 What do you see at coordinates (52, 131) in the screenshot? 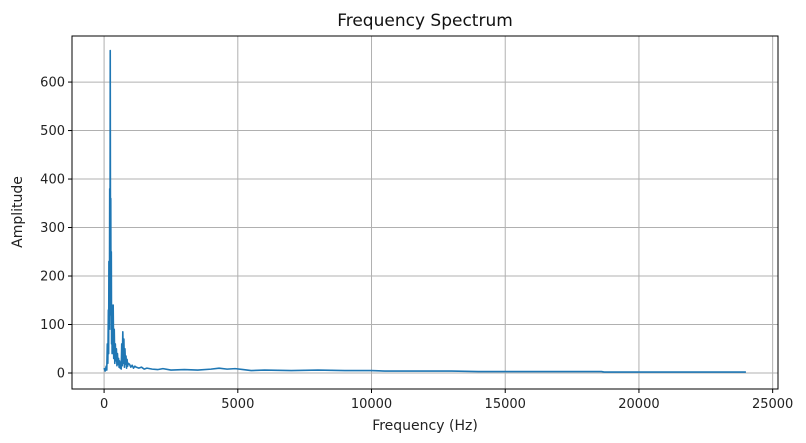
I see `y-tick-label: 500` at bounding box center [52, 131].